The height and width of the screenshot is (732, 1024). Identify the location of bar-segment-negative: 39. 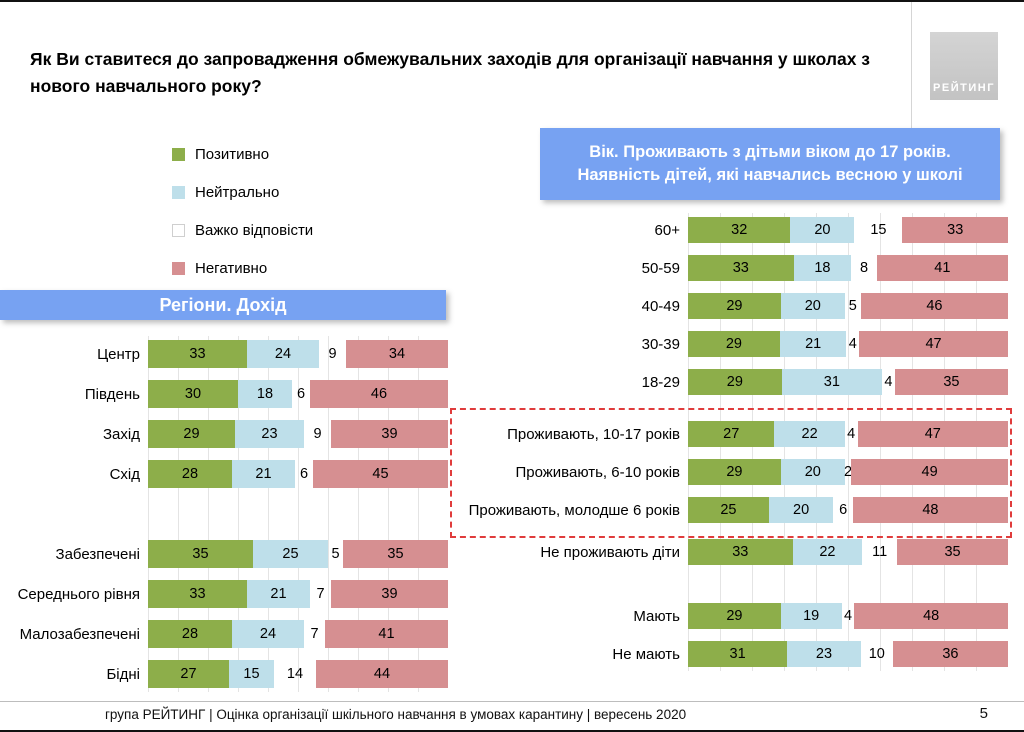
(389, 594).